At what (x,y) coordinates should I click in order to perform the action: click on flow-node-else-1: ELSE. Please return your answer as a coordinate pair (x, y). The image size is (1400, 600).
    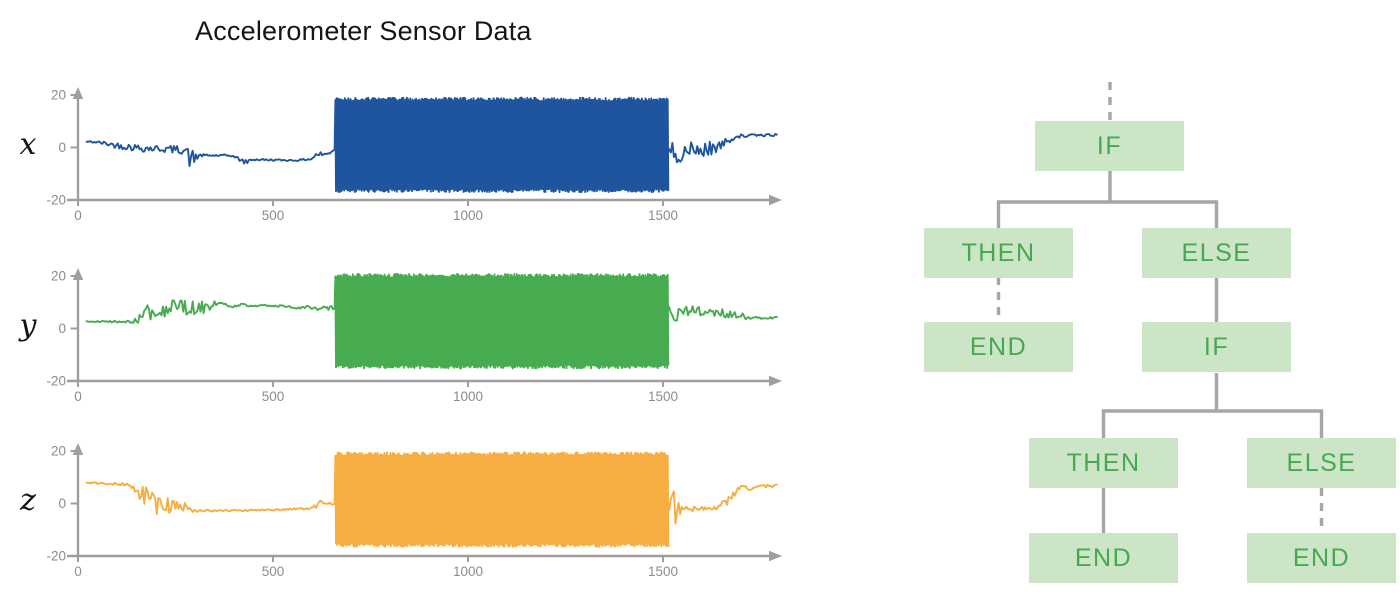
    Looking at the image, I should click on (1216, 253).